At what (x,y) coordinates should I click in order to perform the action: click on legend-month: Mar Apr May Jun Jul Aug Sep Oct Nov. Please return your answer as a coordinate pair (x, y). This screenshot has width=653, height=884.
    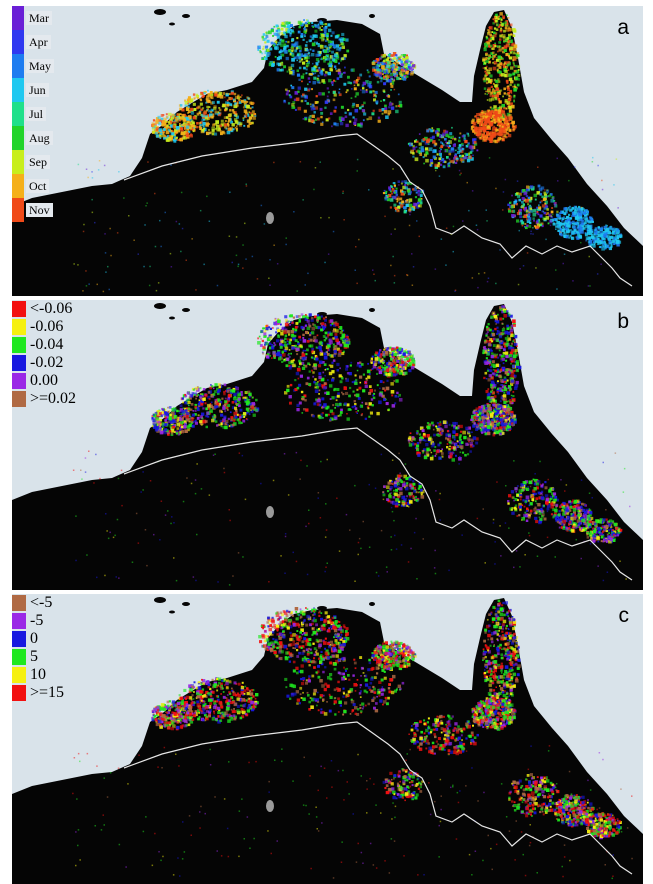
    Looking at the image, I should click on (33, 114).